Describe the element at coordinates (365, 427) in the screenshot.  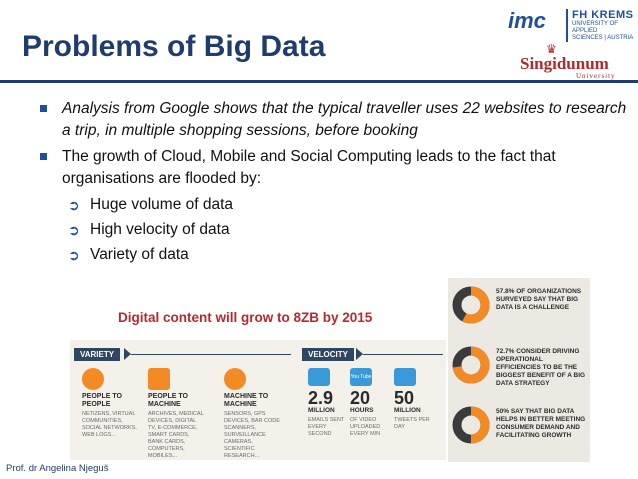
I see `velocity-description: OF VIDEO UPLOADED EVERY MIN` at that location.